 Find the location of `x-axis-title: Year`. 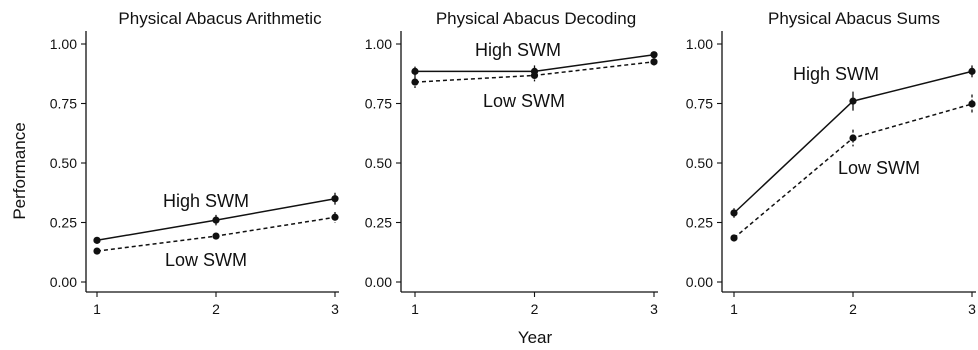

x-axis-title: Year is located at coordinates (535, 337).